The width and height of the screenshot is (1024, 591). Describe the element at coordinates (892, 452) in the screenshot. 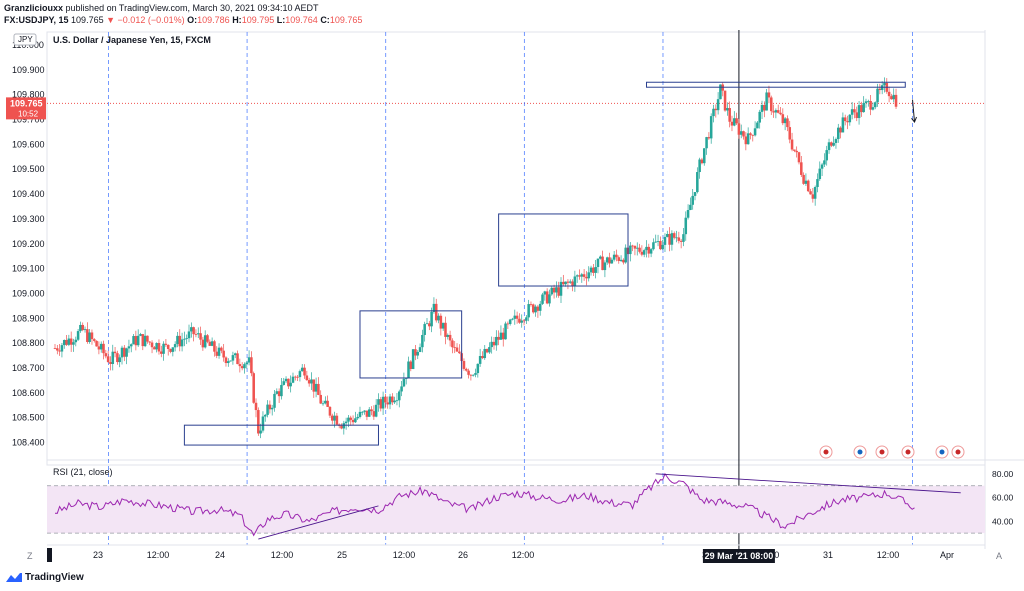

I see `event-markers` at that location.